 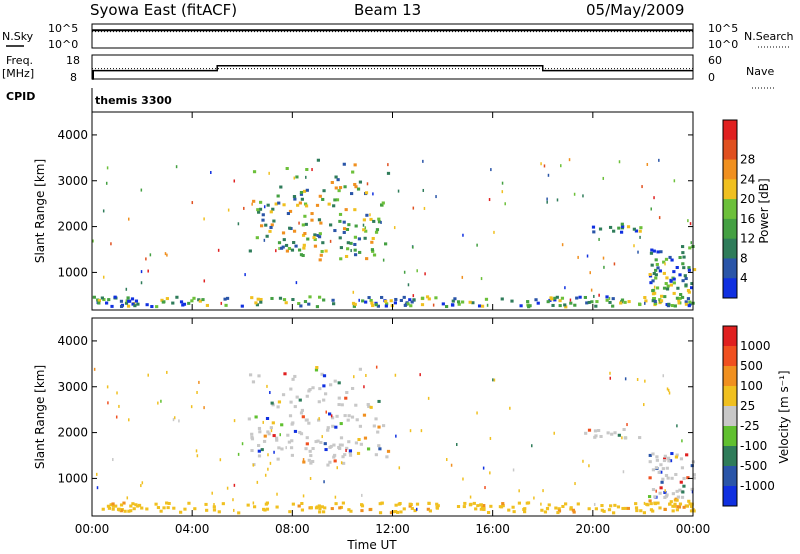 I want to click on nsky-label: N.Sky, so click(x=18, y=36).